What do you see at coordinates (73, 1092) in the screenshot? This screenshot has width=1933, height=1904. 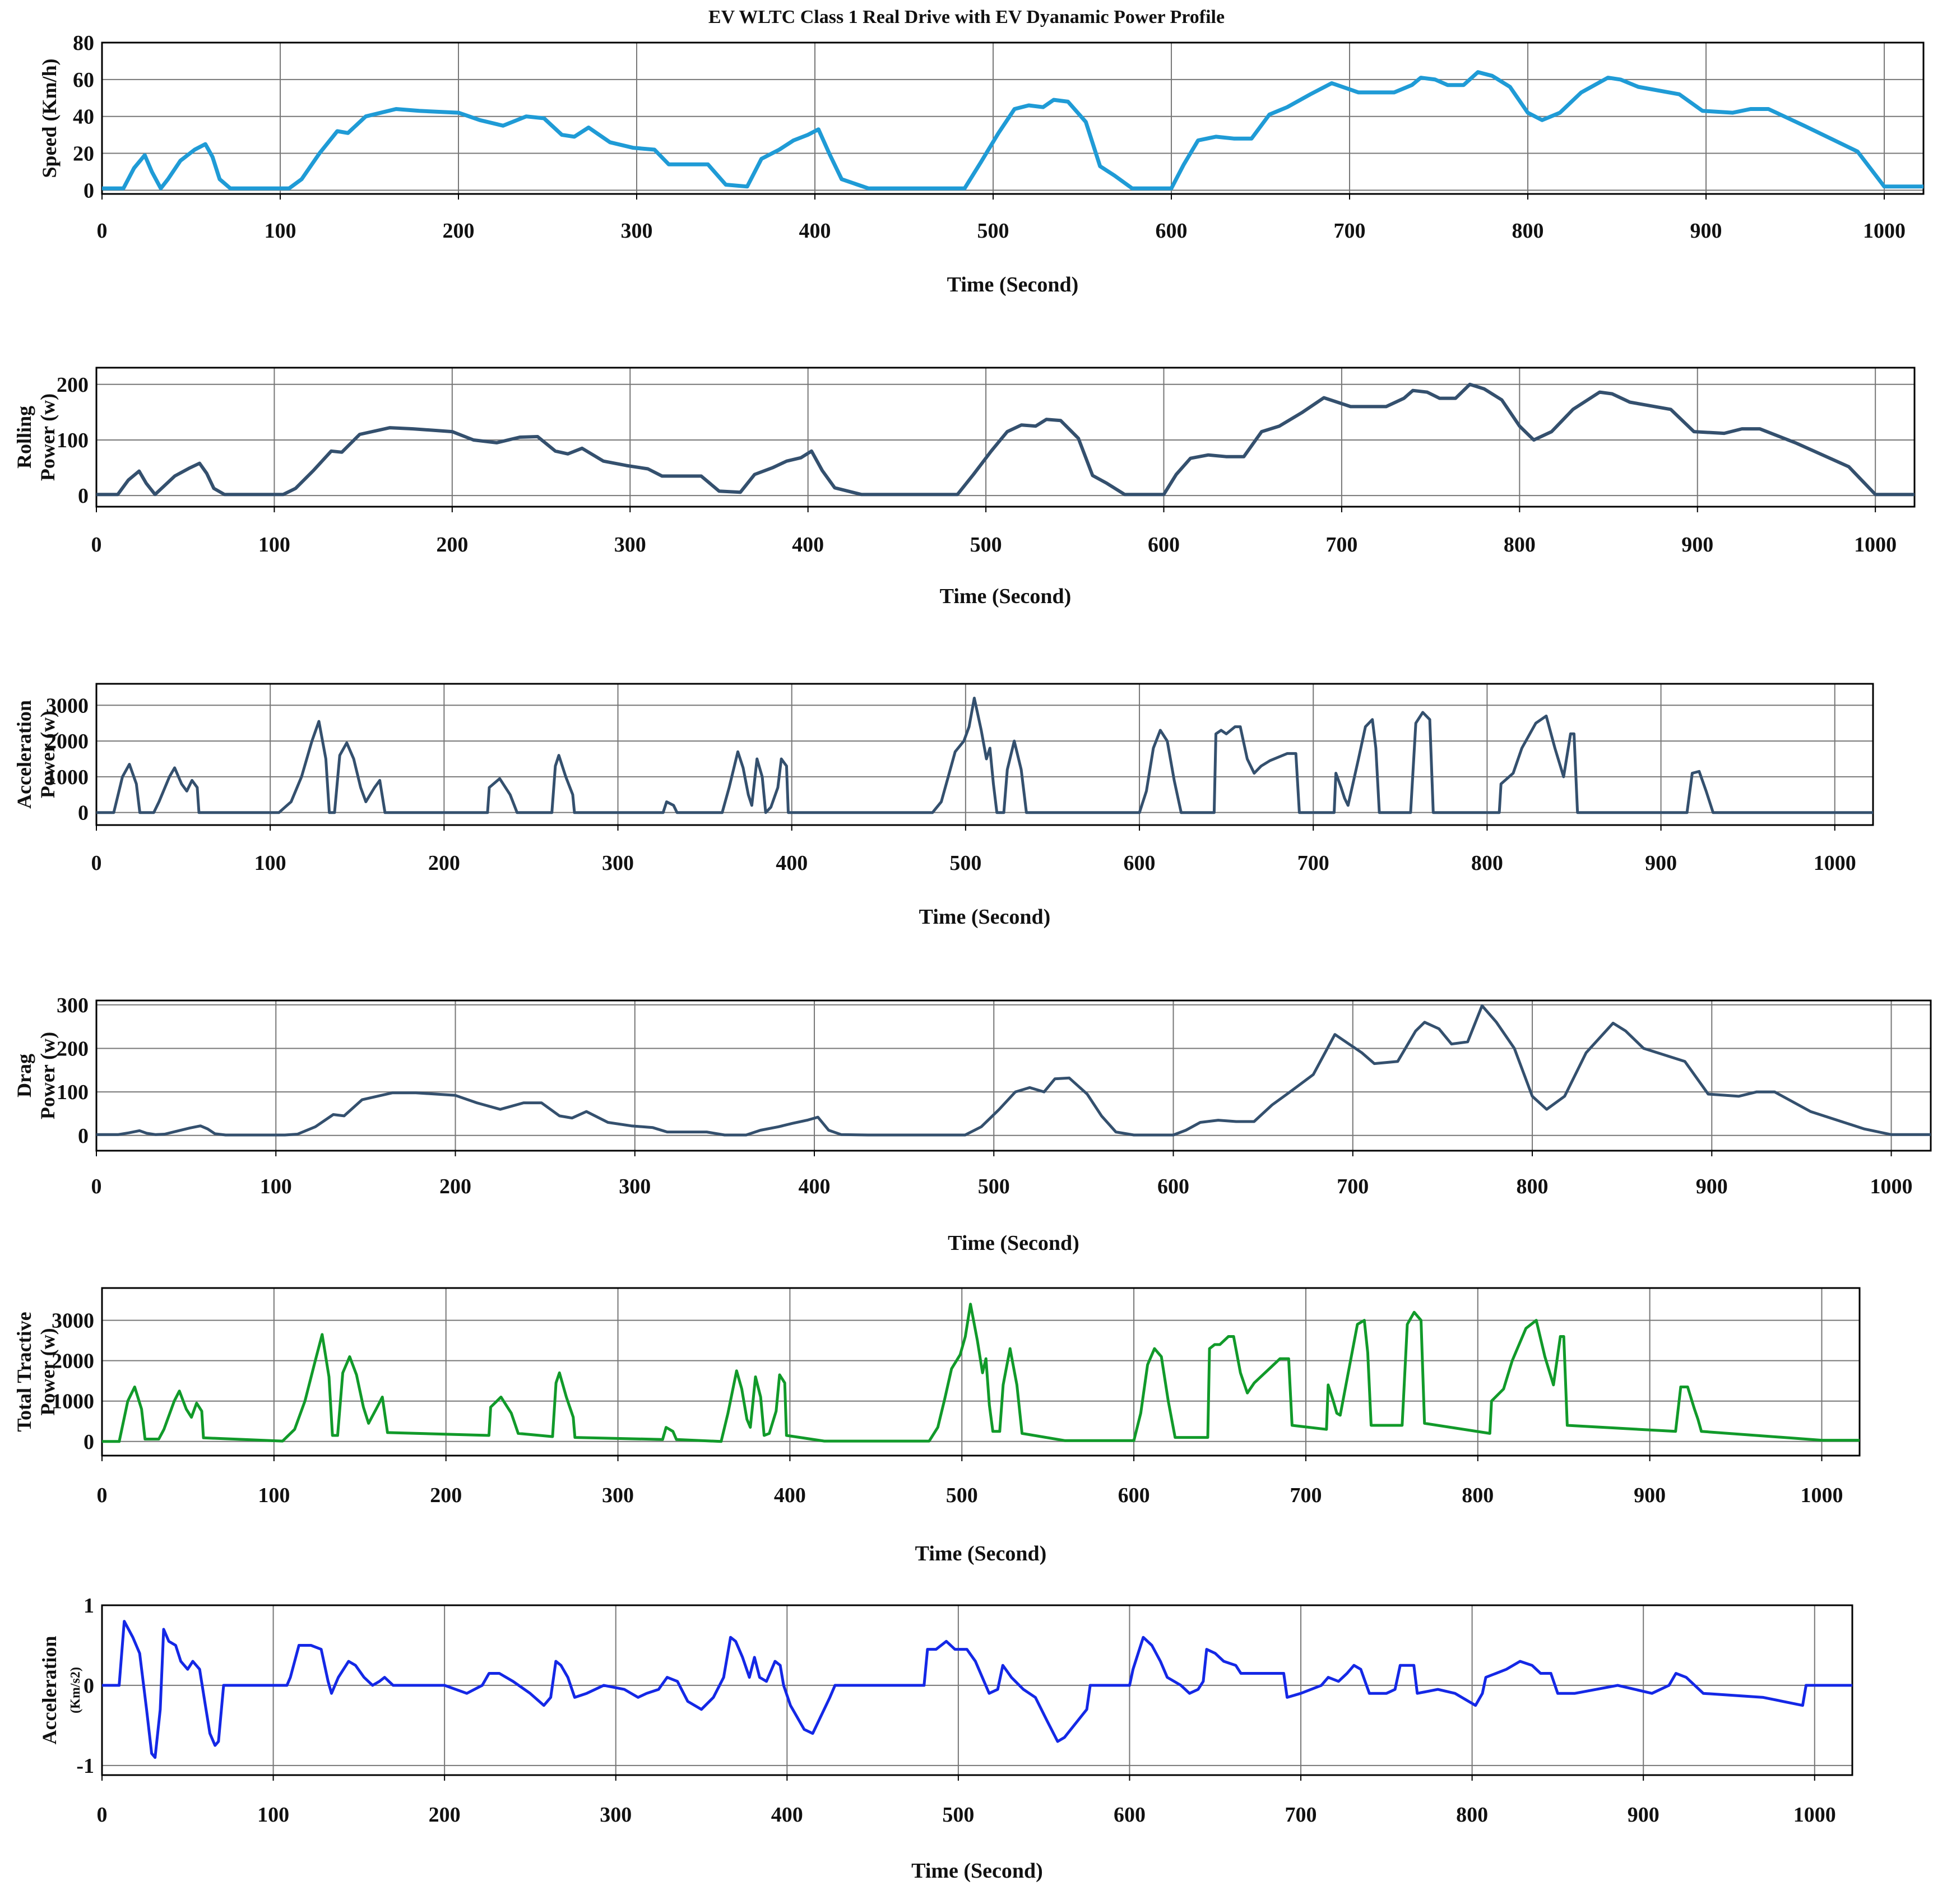 I see `y-tick-label: 100` at bounding box center [73, 1092].